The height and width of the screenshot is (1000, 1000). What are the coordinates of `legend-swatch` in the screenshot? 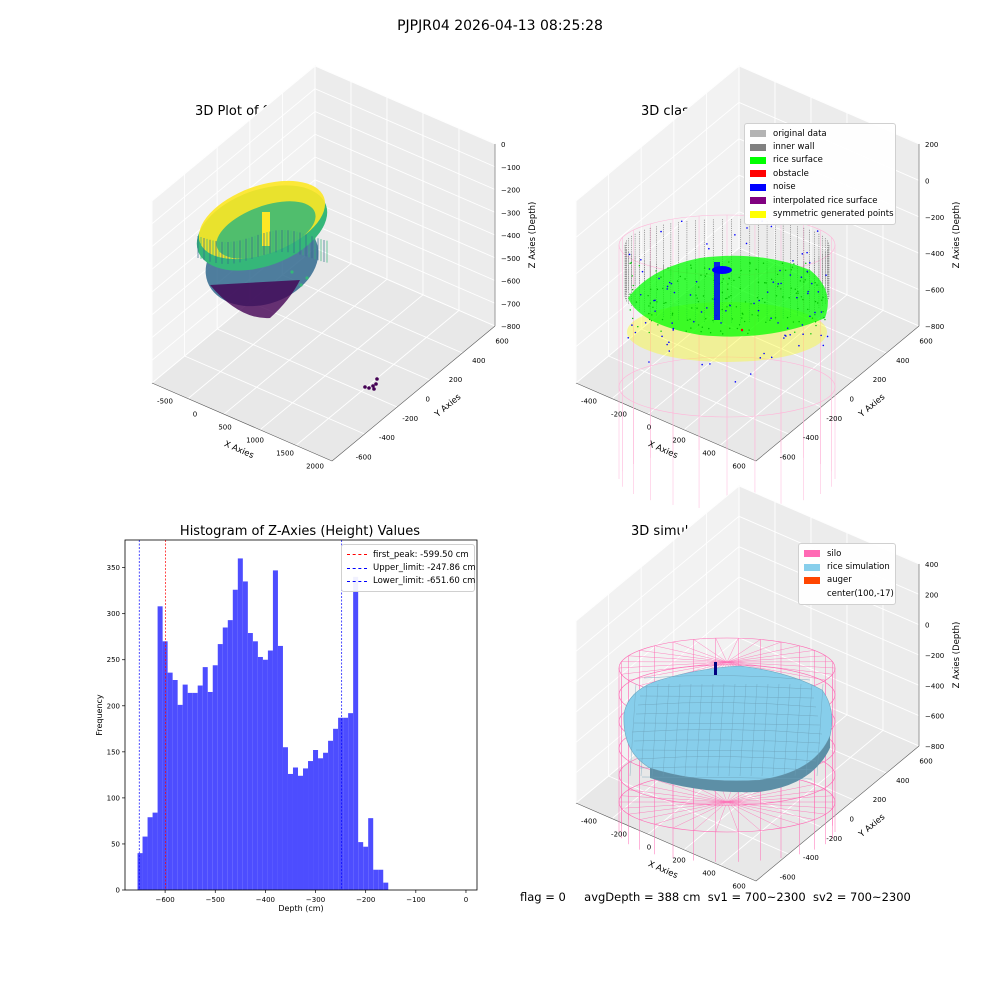 It's located at (758, 160).